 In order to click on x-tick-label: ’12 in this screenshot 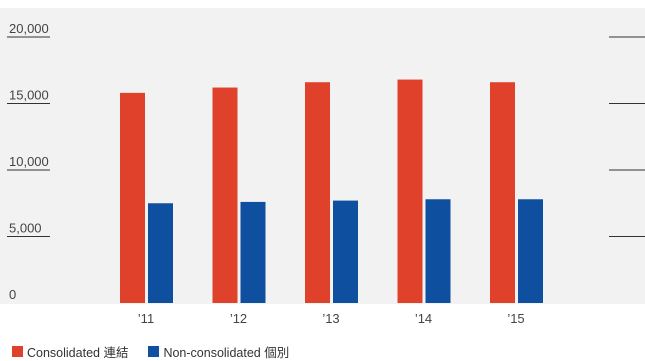, I will do `click(238, 318)`.